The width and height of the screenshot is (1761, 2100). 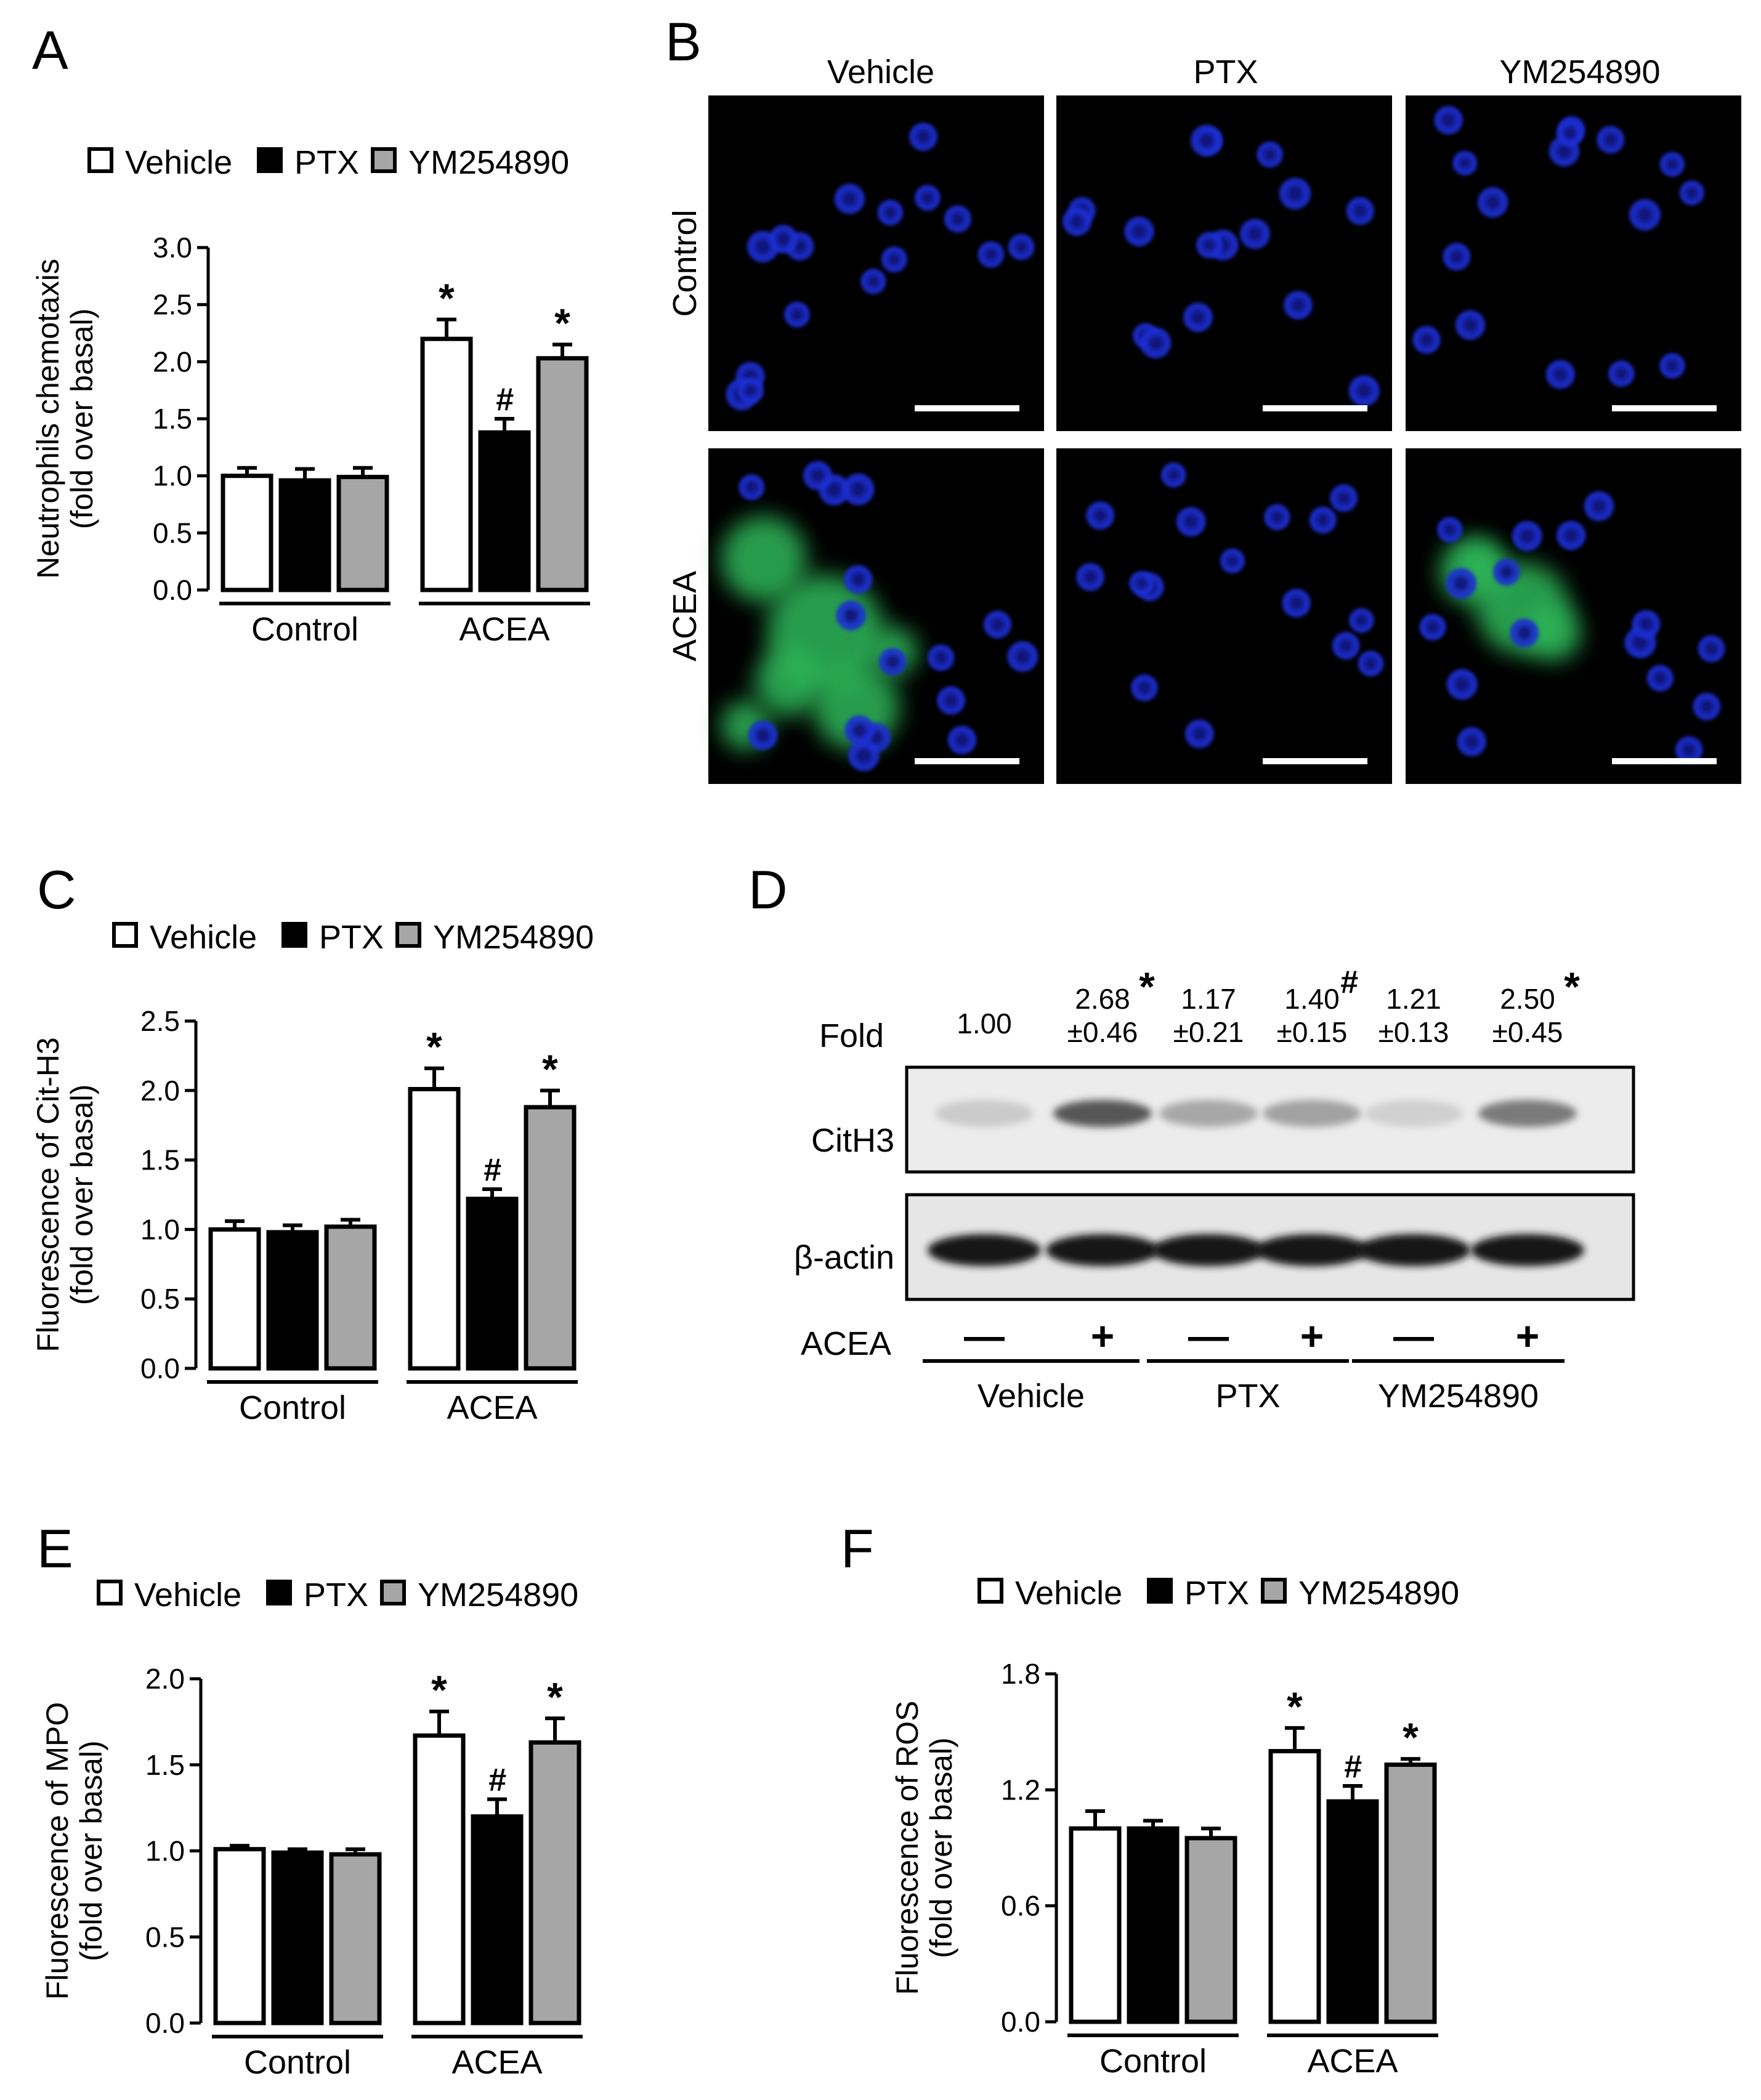 I want to click on y-axis-label: Neutrophils chemotaxis, so click(x=48, y=419).